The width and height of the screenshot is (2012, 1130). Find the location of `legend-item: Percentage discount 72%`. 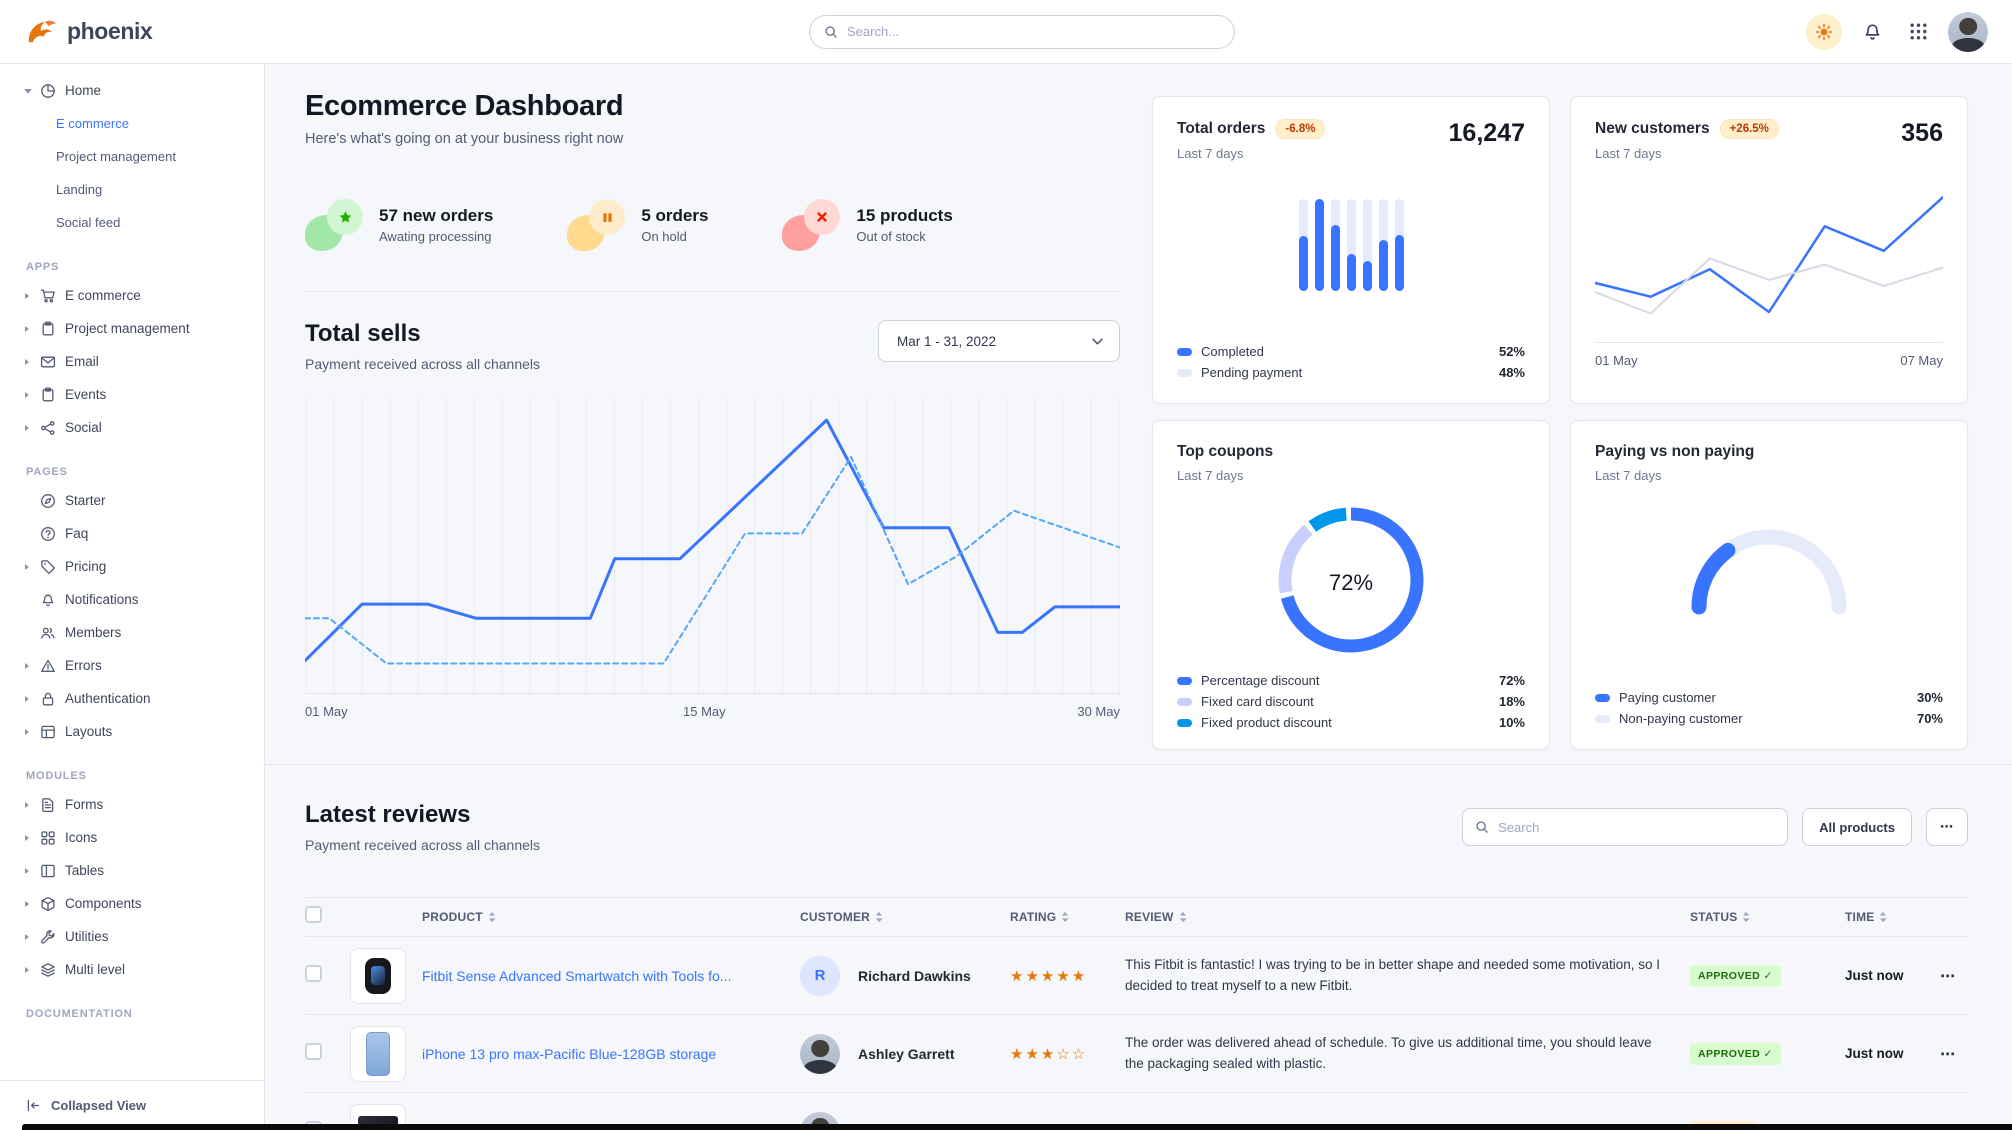

legend-item: Percentage discount 72% is located at coordinates (1351, 680).